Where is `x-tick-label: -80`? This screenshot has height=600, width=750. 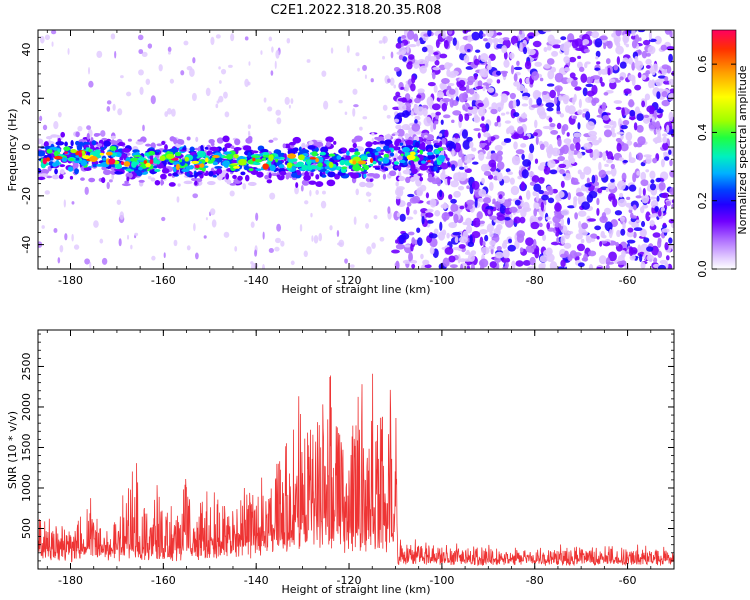 x-tick-label: -80 is located at coordinates (535, 280).